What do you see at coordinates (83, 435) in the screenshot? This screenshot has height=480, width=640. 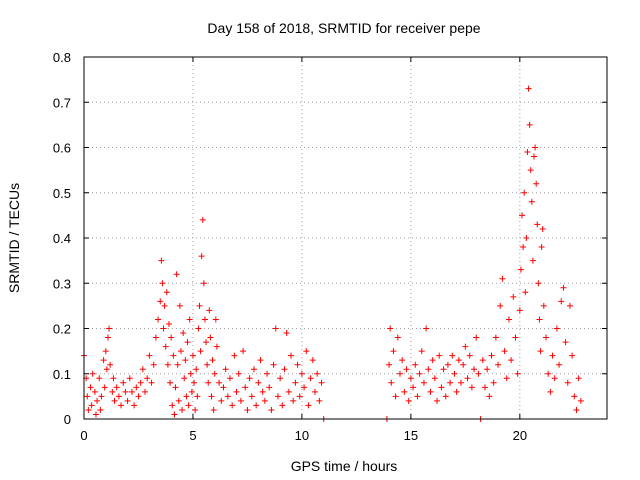 I see `x-tick-label: 0` at bounding box center [83, 435].